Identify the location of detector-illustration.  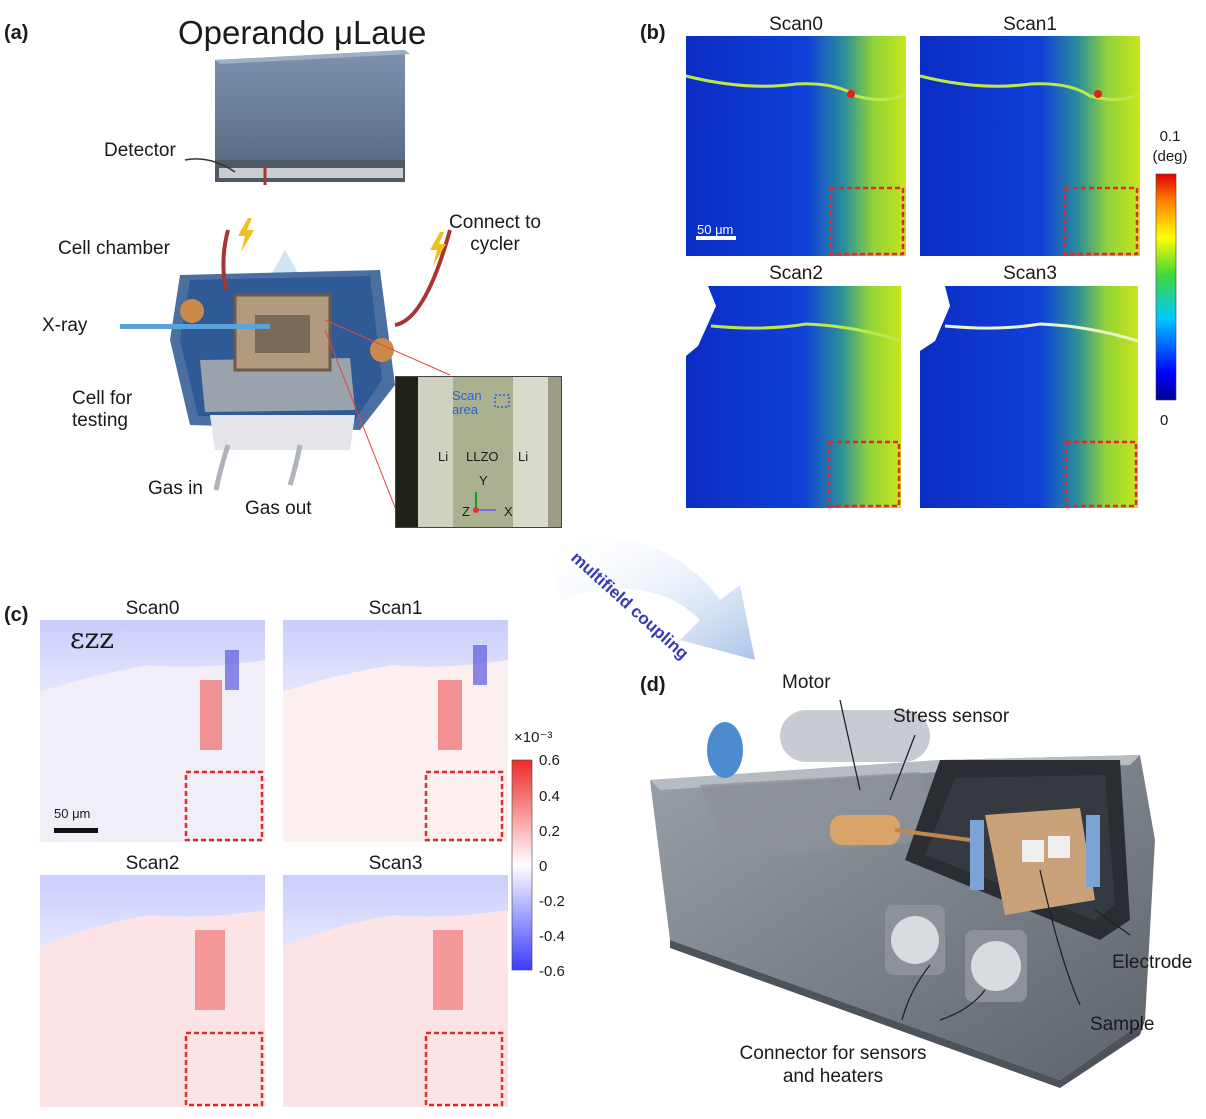
(312, 117).